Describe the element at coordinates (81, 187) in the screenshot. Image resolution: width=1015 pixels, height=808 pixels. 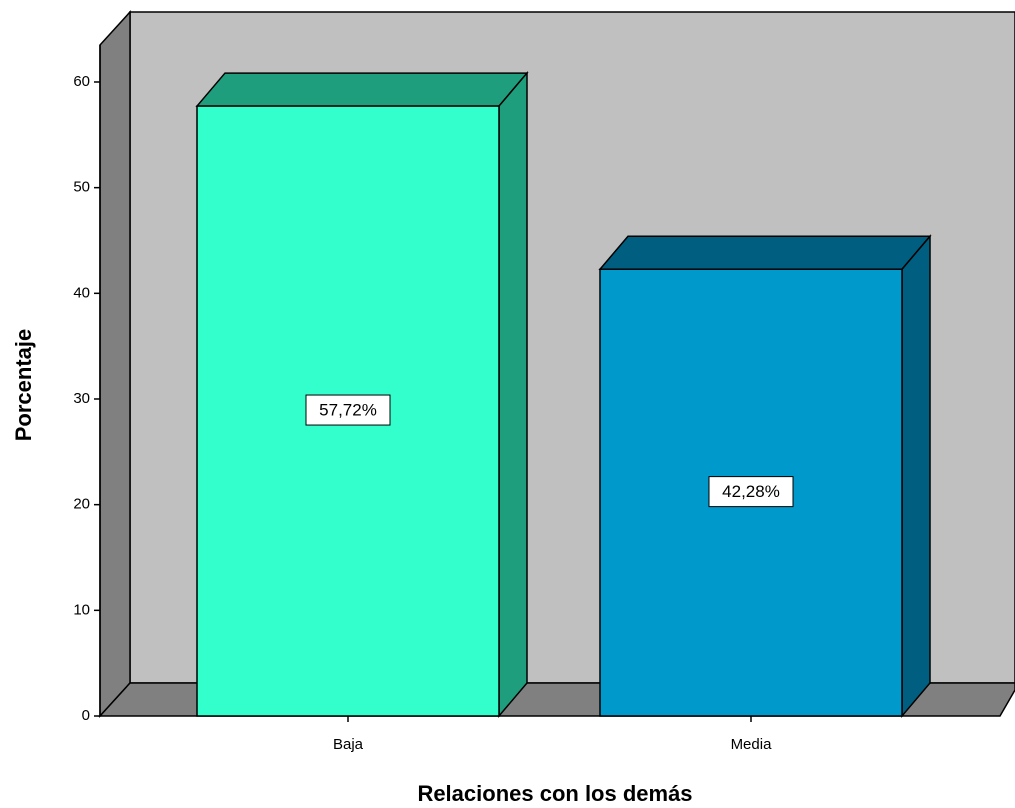
I see `y-tick-label: 50` at that location.